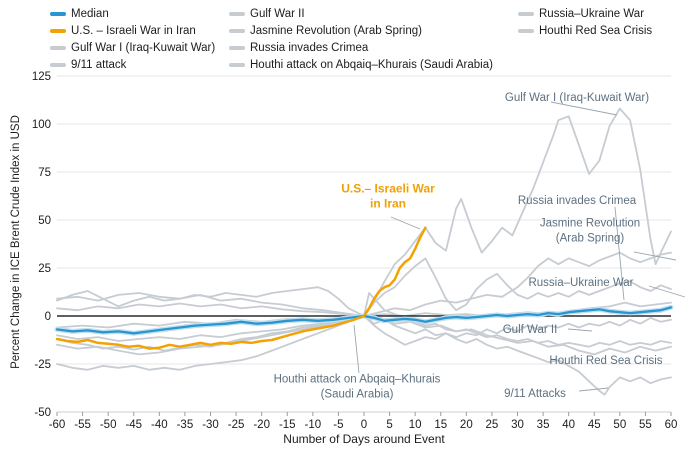 The image size is (700, 467). Describe the element at coordinates (287, 425) in the screenshot. I see `x-tick-label: -15` at that location.